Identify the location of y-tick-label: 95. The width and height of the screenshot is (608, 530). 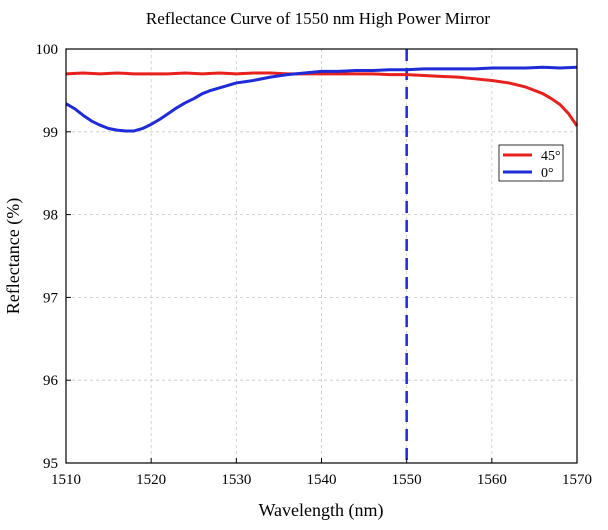
(50, 464).